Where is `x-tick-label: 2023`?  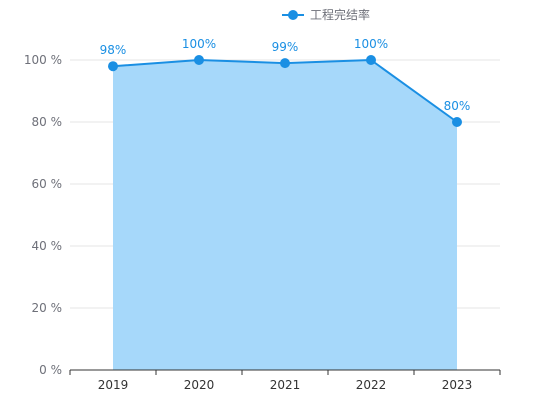 x-tick-label: 2023 is located at coordinates (457, 385).